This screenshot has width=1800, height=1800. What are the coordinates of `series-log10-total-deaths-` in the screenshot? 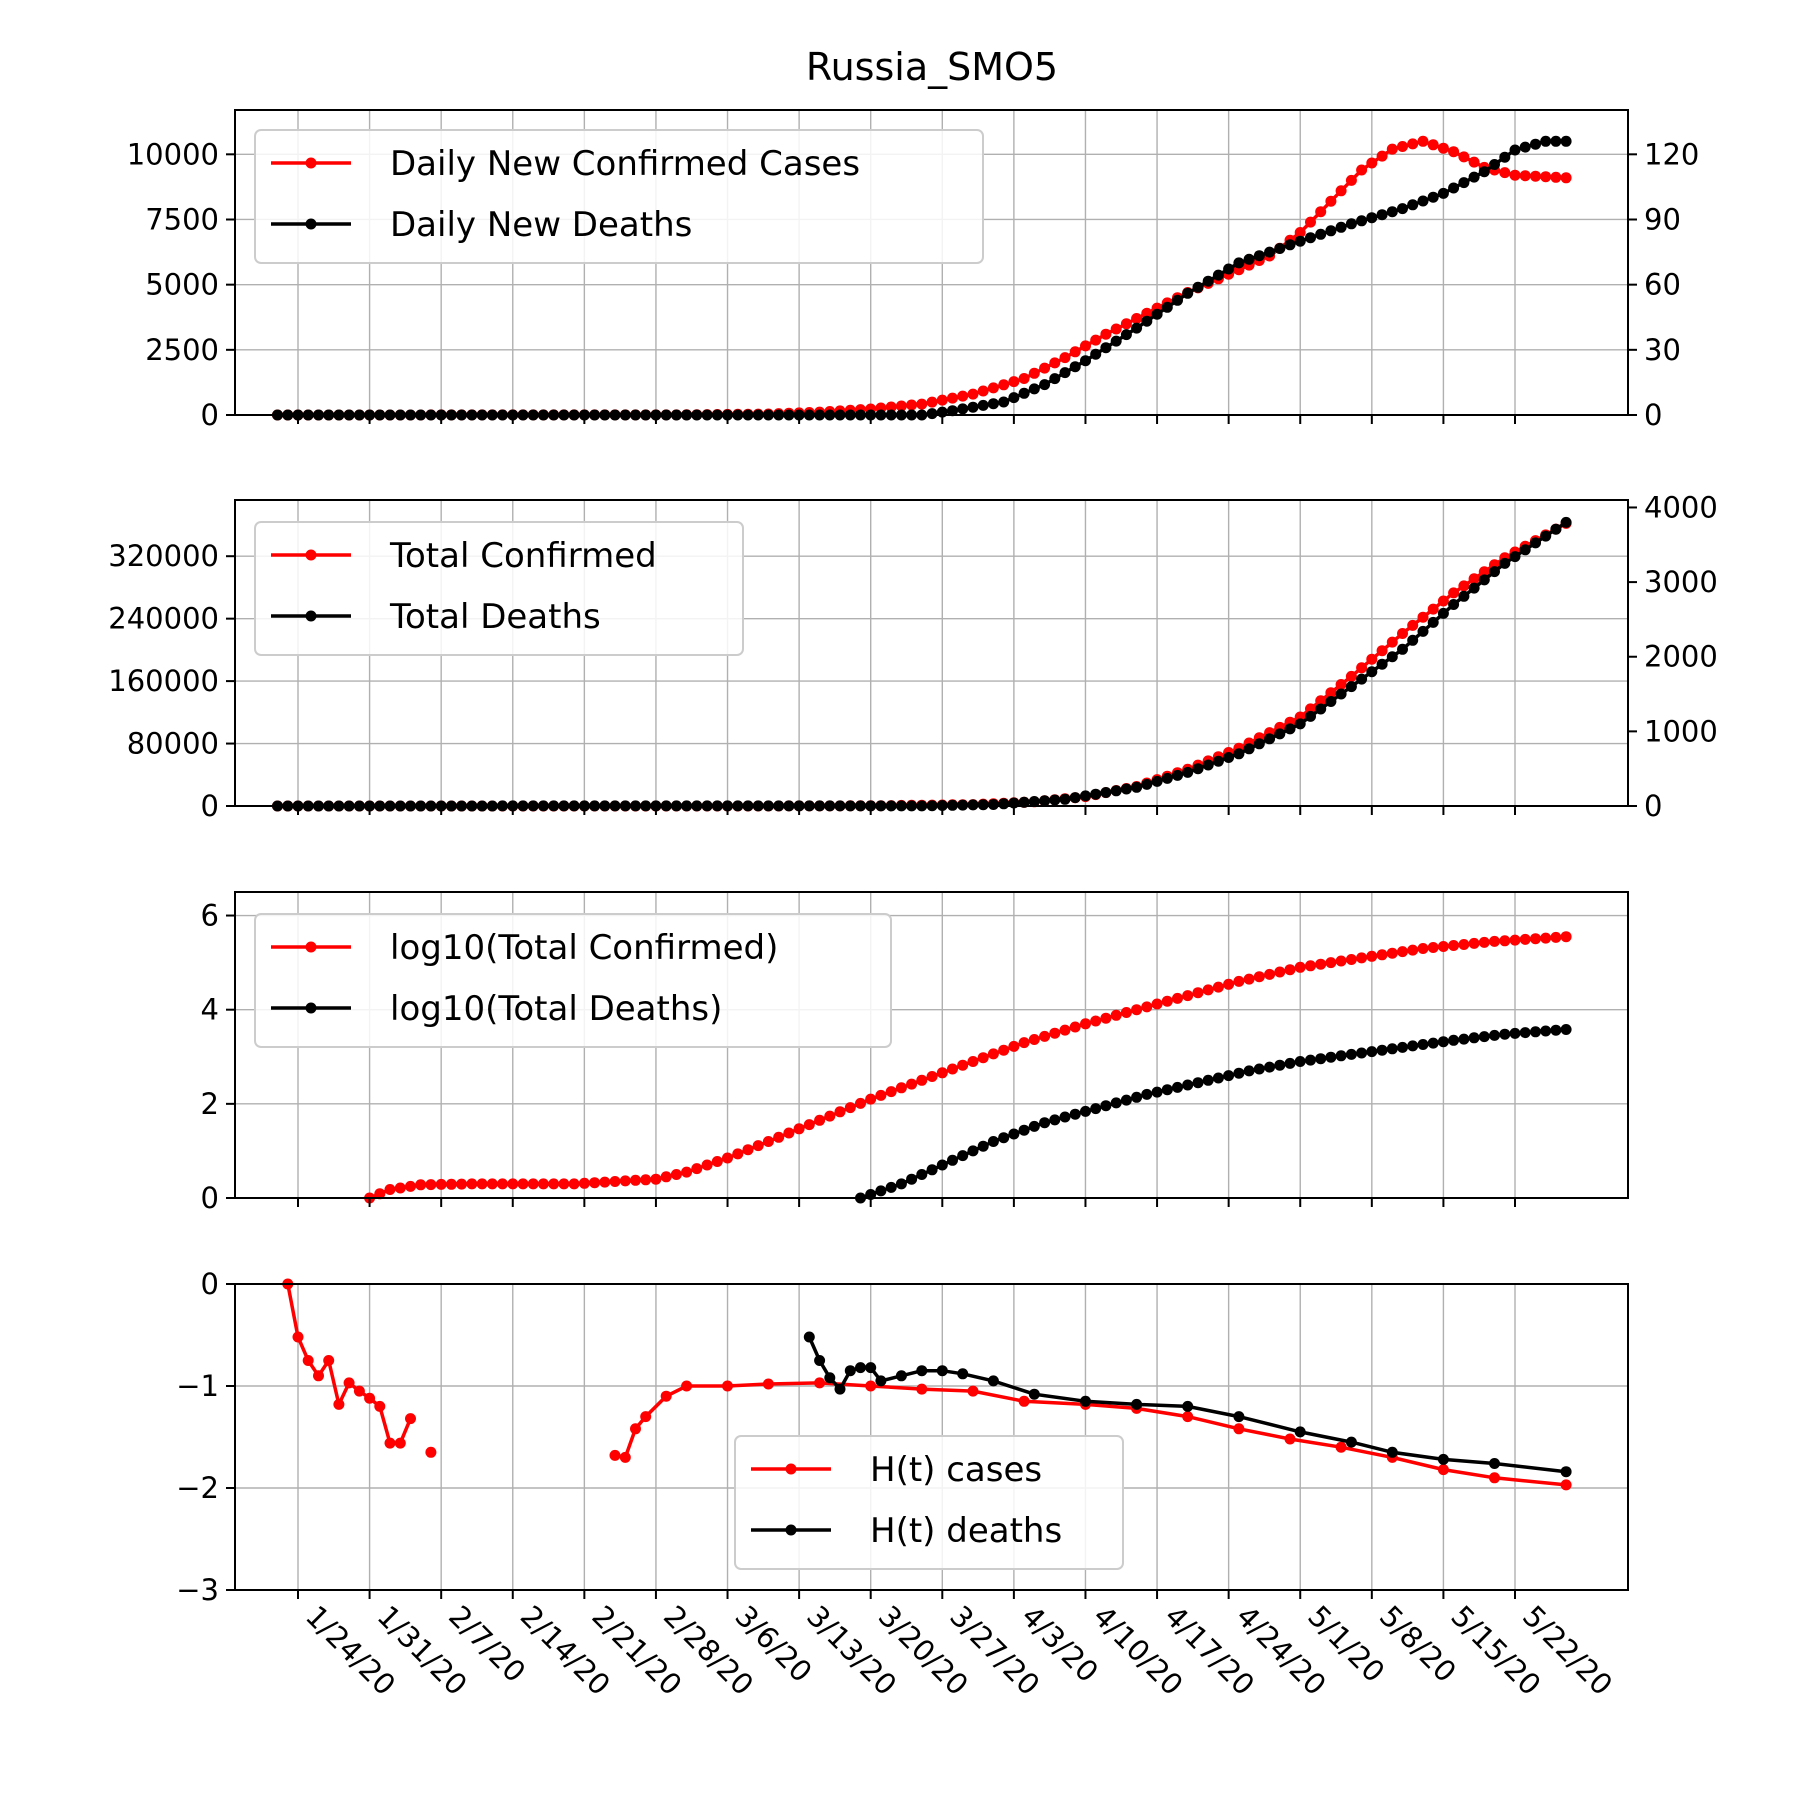 It's located at (1213, 1114).